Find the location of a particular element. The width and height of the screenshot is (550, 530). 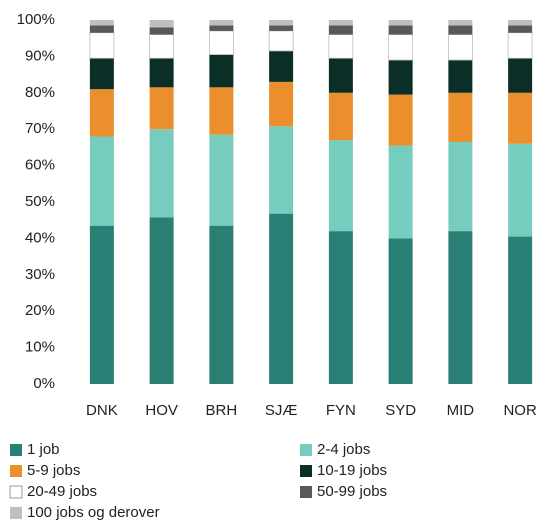

y-tick-label: 0% is located at coordinates (44, 383).